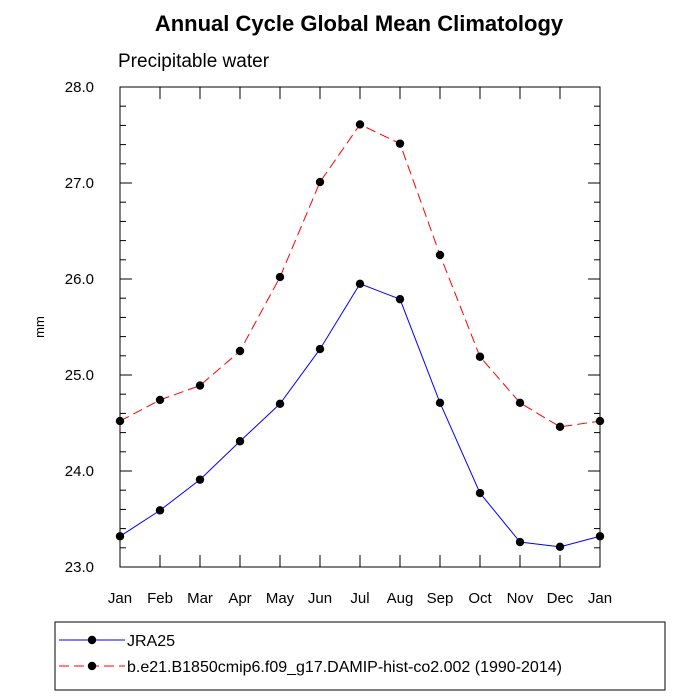  What do you see at coordinates (79, 183) in the screenshot?
I see `y-tick-label: 27.0` at bounding box center [79, 183].